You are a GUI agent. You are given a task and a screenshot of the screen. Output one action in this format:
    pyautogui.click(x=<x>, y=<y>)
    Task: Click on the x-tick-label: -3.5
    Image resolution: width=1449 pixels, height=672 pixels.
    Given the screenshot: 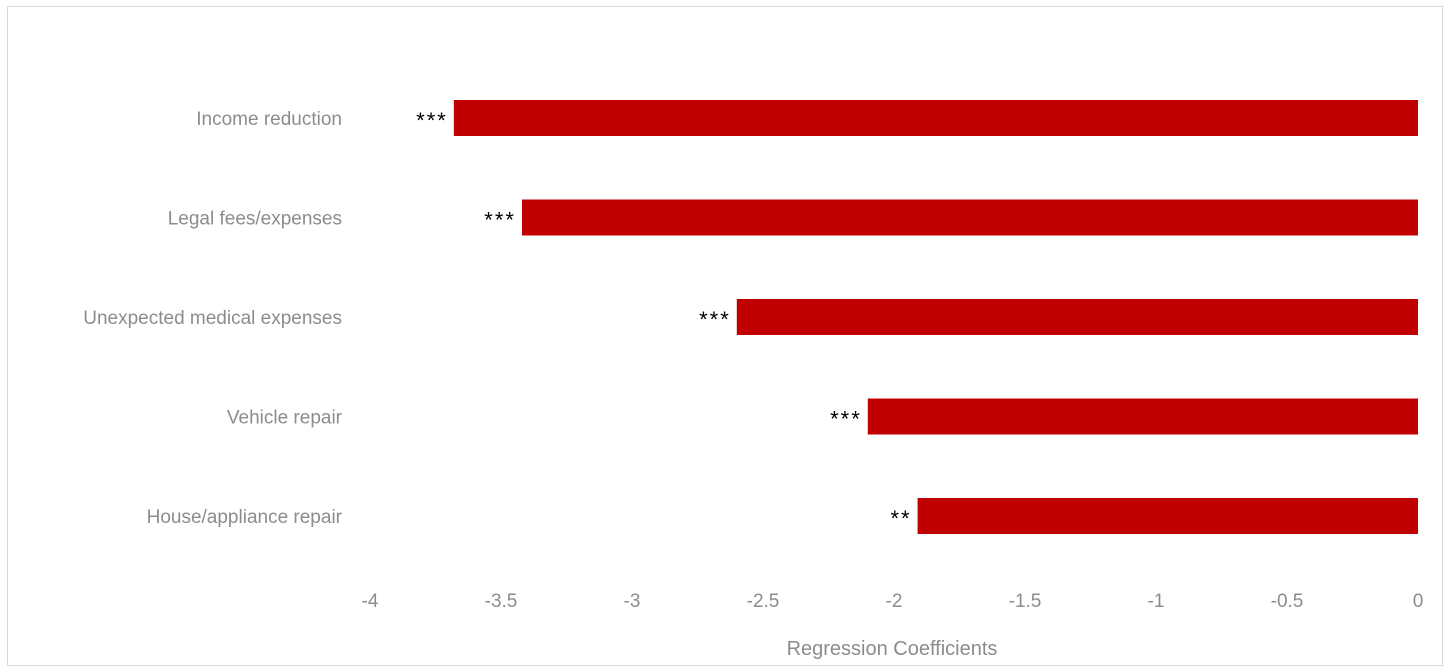 What is the action you would take?
    pyautogui.click(x=501, y=601)
    